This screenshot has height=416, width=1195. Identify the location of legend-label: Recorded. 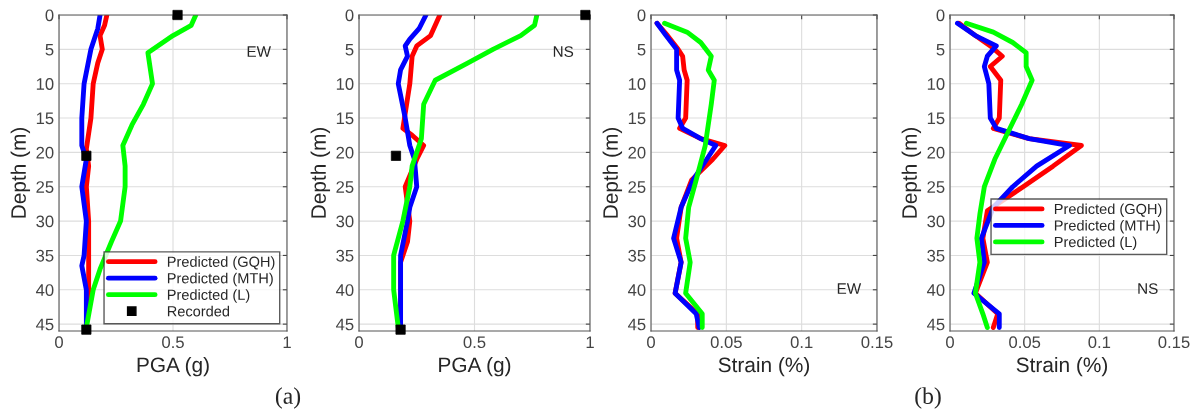
(198, 311).